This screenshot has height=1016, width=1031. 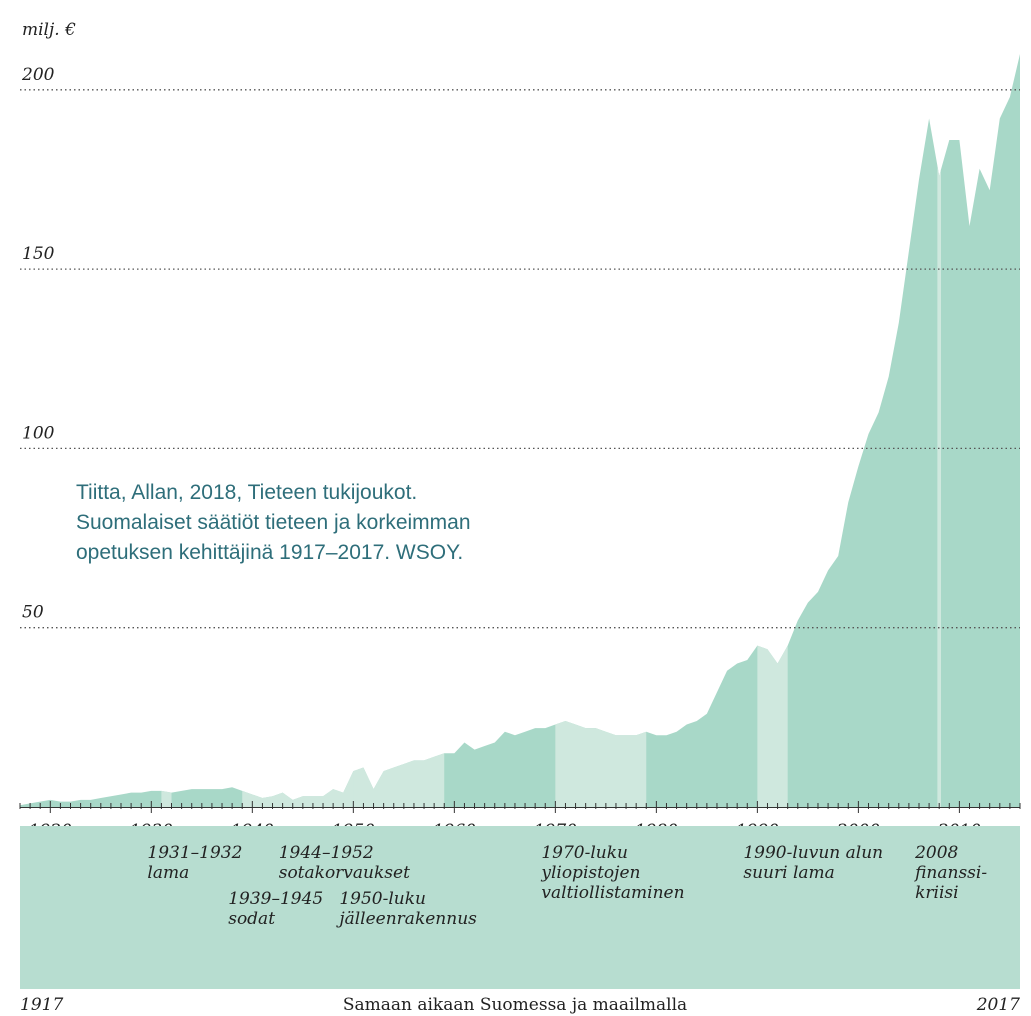 What do you see at coordinates (194, 853) in the screenshot?
I see `event-label-0-0: 1931–1932` at bounding box center [194, 853].